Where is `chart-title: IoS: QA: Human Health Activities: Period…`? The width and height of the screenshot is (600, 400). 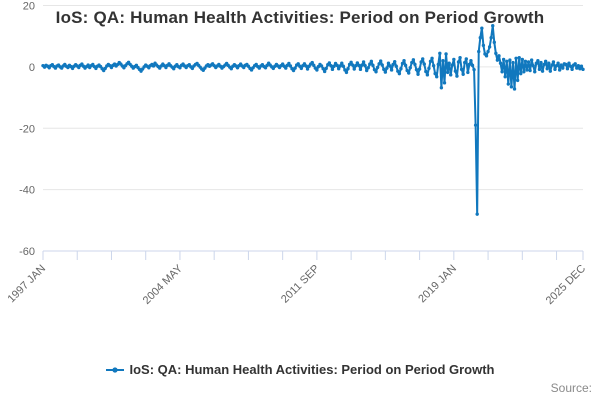
chart-title: IoS: QA: Human Health Activities: Period… is located at coordinates (300, 17).